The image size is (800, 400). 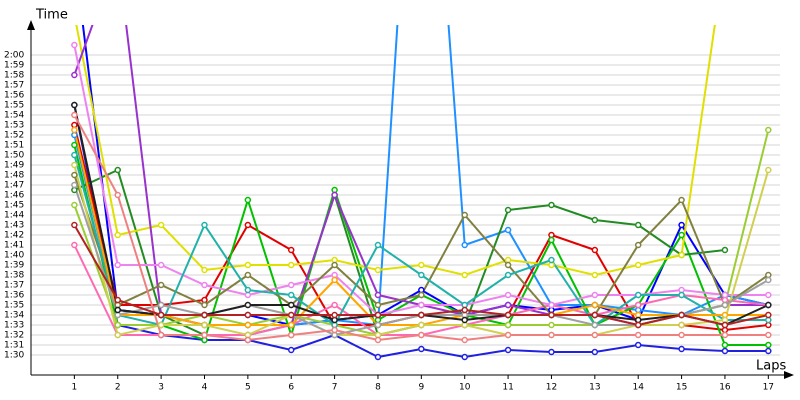 I want to click on x-axis-arrow, so click(x=789, y=375).